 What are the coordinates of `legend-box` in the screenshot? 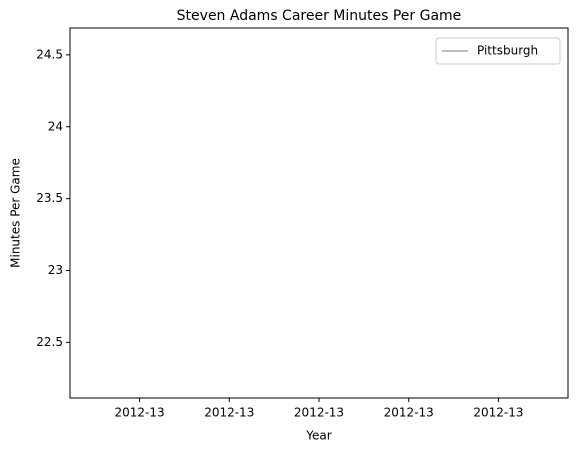 It's located at (498, 51).